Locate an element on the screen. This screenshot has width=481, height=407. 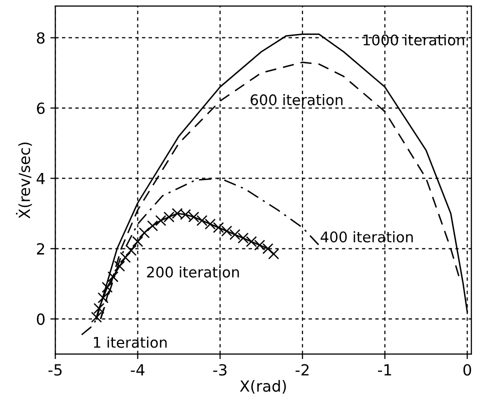
y-axis-title: Ẋ(rev/sec) is located at coordinates (24, 180).